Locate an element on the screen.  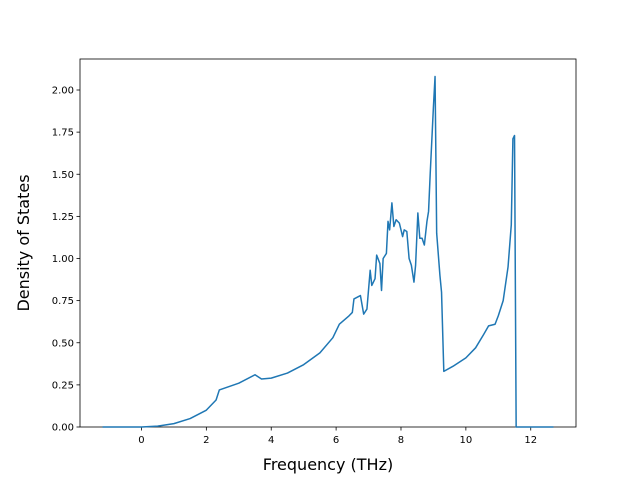
x-tick-label: 10 is located at coordinates (466, 440).